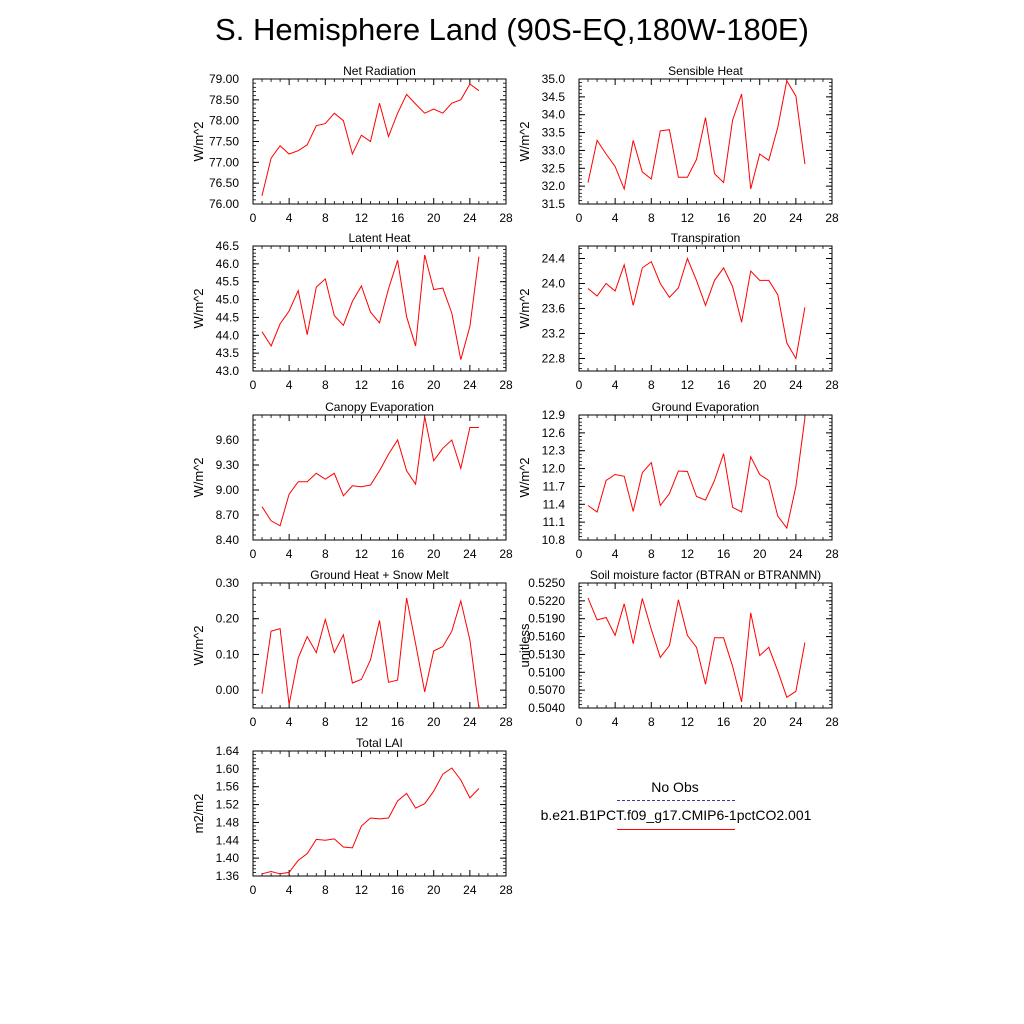 The width and height of the screenshot is (1024, 1024). What do you see at coordinates (554, 415) in the screenshot?
I see `y-tick-label: 12.9` at bounding box center [554, 415].